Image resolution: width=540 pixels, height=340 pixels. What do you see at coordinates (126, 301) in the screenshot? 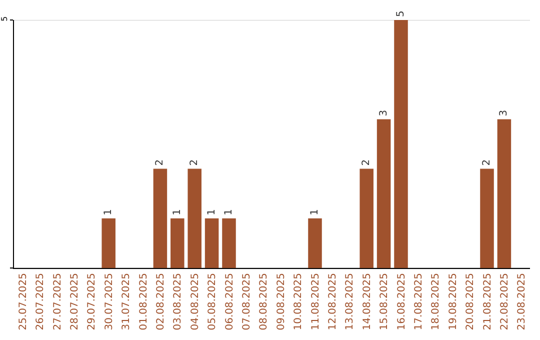
I see `x-tick-label: 31.07.2025` at bounding box center [126, 301].